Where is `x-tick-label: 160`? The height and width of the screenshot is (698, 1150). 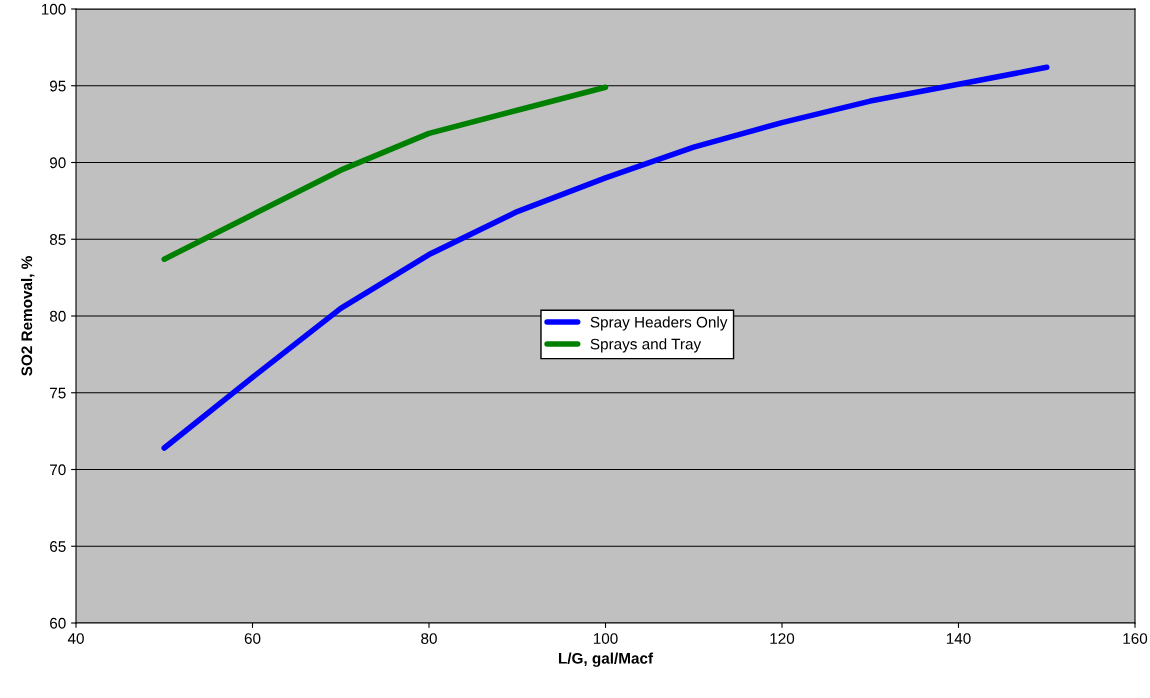
x-tick-label: 160 is located at coordinates (1135, 638).